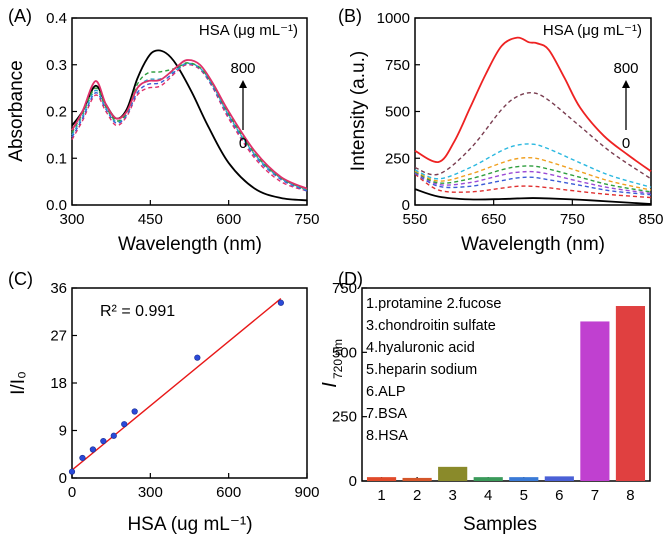 The image size is (667, 542). I want to click on panel-a-ytick-label: 0.0, so click(56, 205).